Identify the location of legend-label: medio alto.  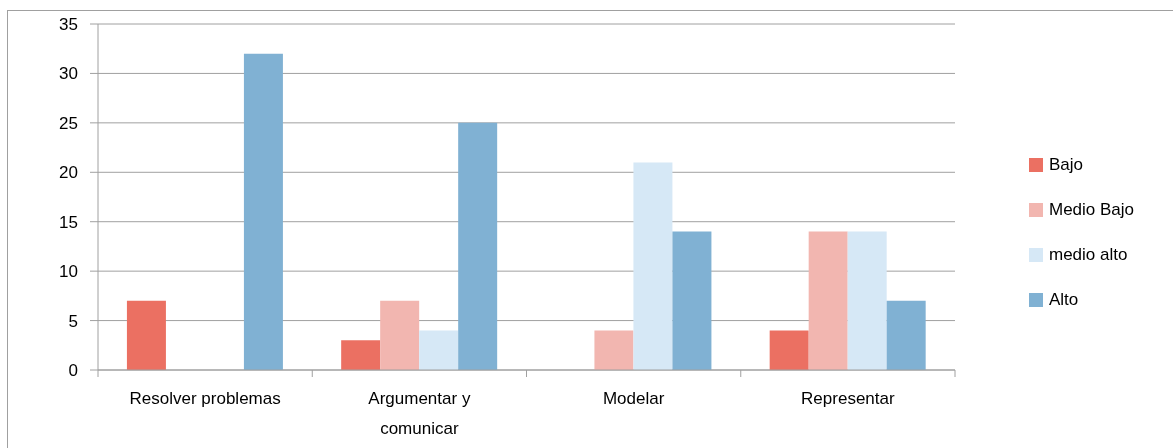
(1088, 254).